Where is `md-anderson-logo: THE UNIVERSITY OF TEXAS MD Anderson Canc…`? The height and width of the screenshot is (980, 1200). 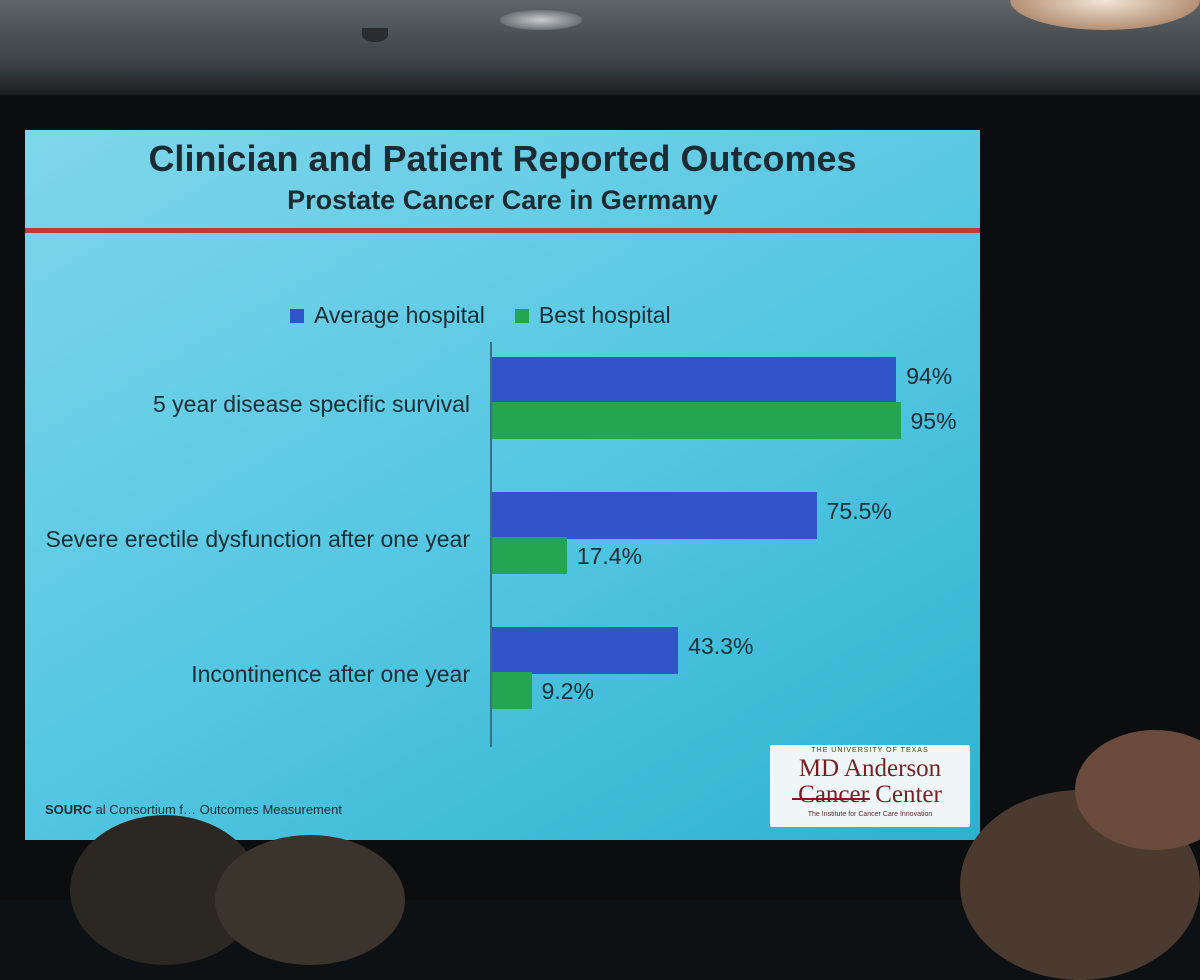
md-anderson-logo: THE UNIVERSITY OF TEXAS MD Anderson Canc… is located at coordinates (870, 786).